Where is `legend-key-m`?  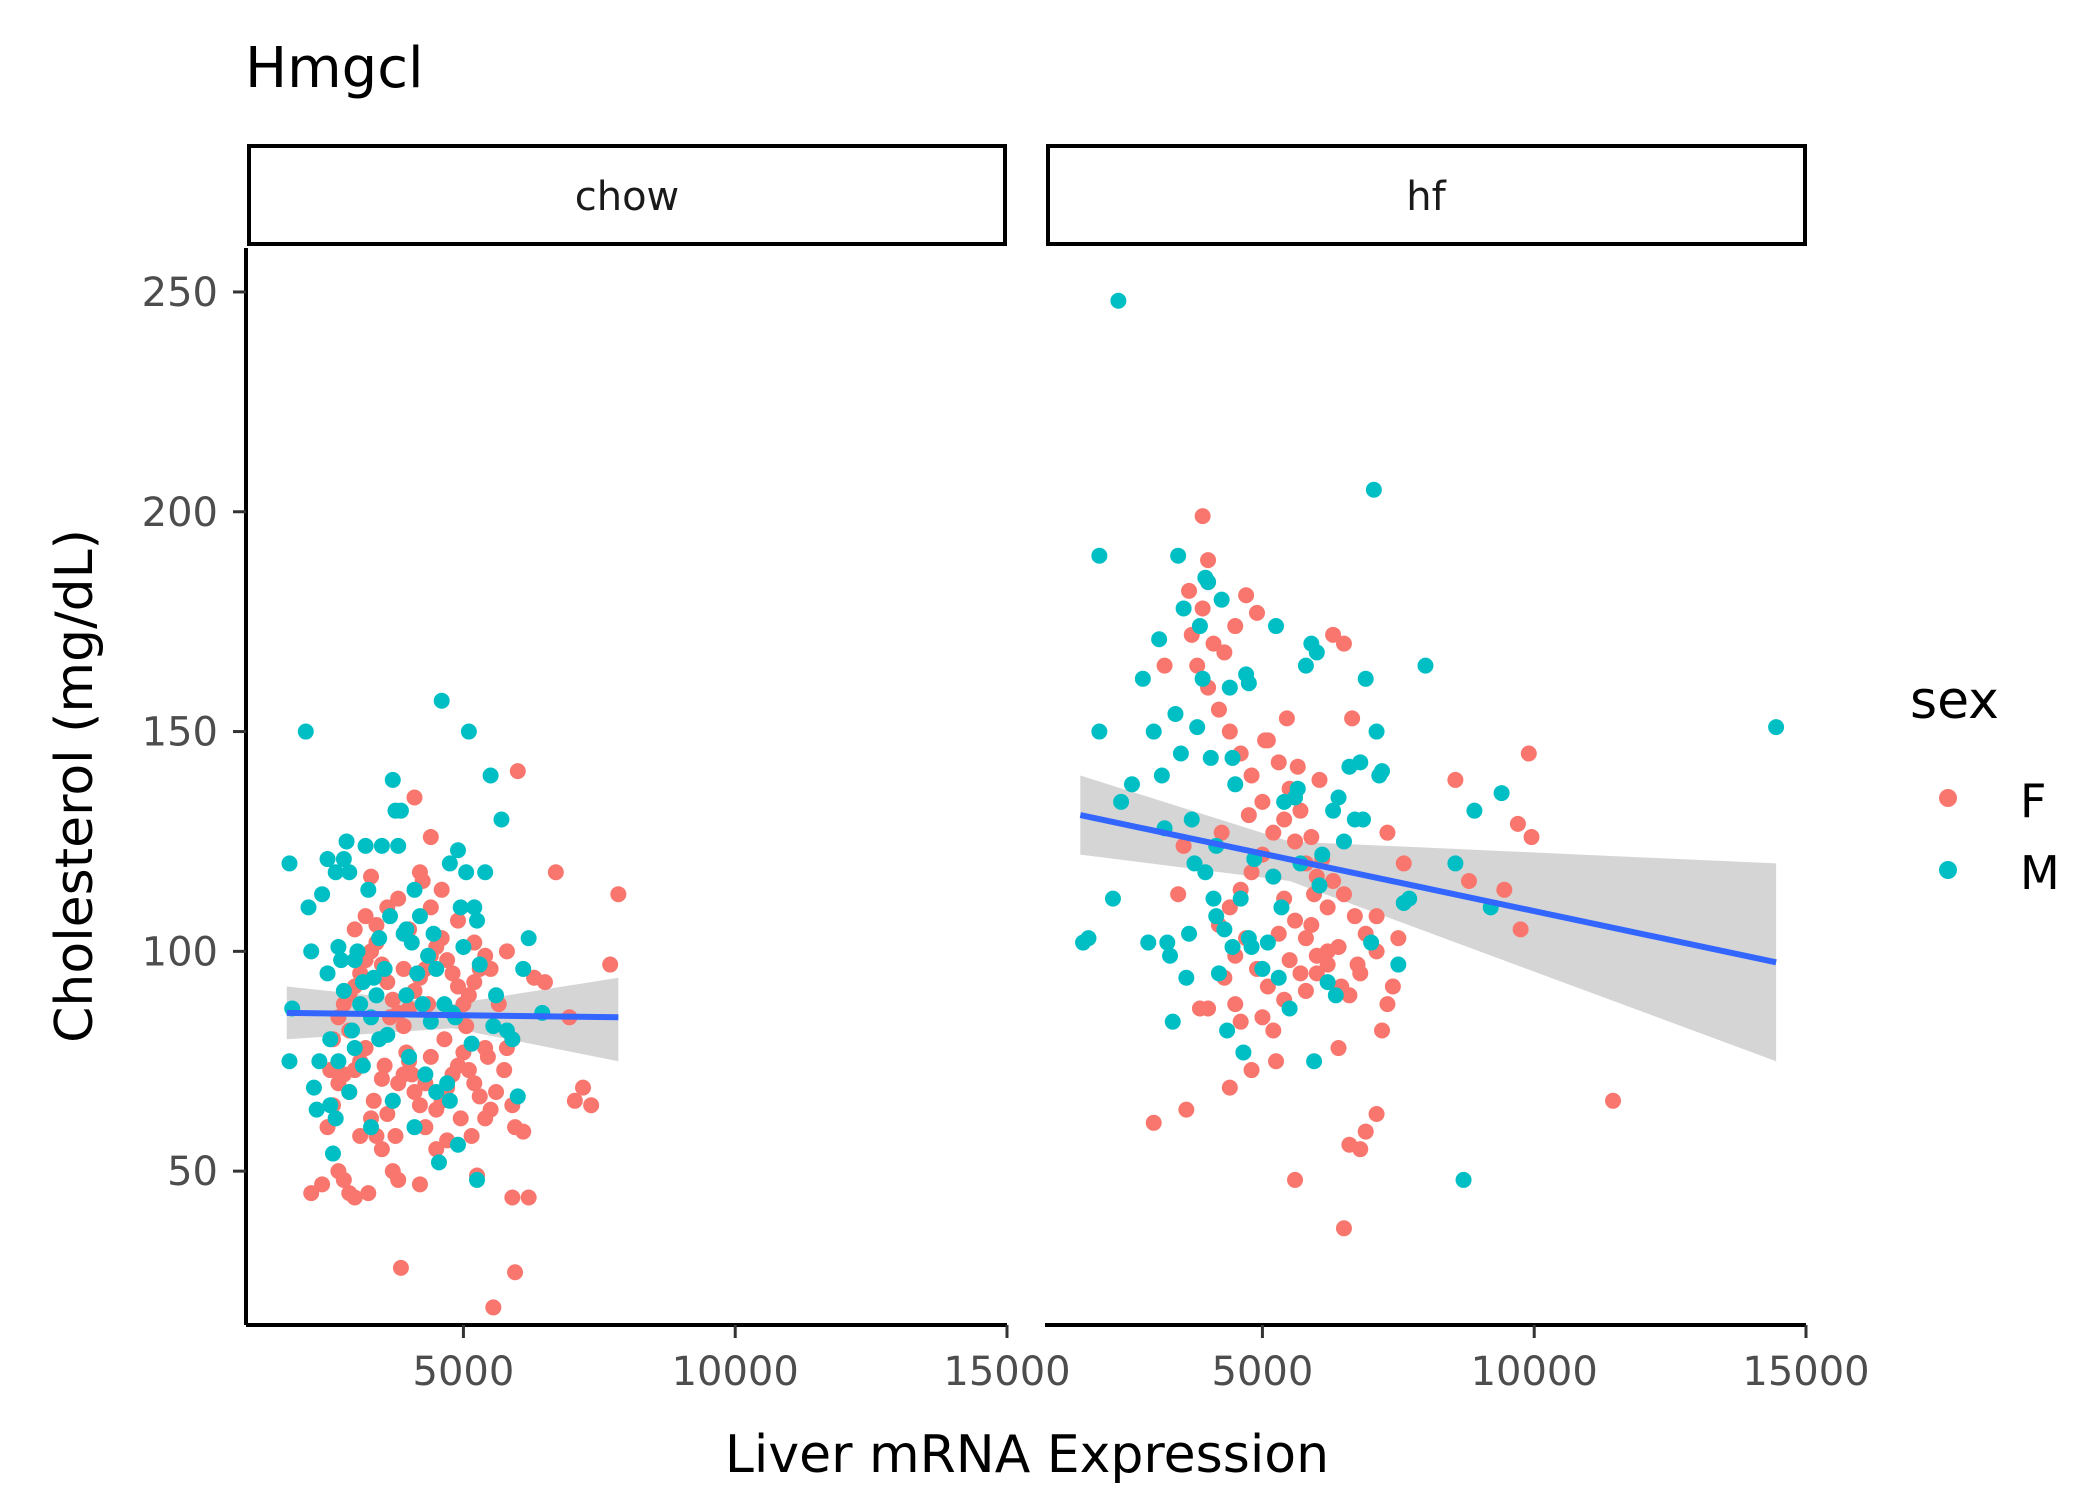 legend-key-m is located at coordinates (1948, 870).